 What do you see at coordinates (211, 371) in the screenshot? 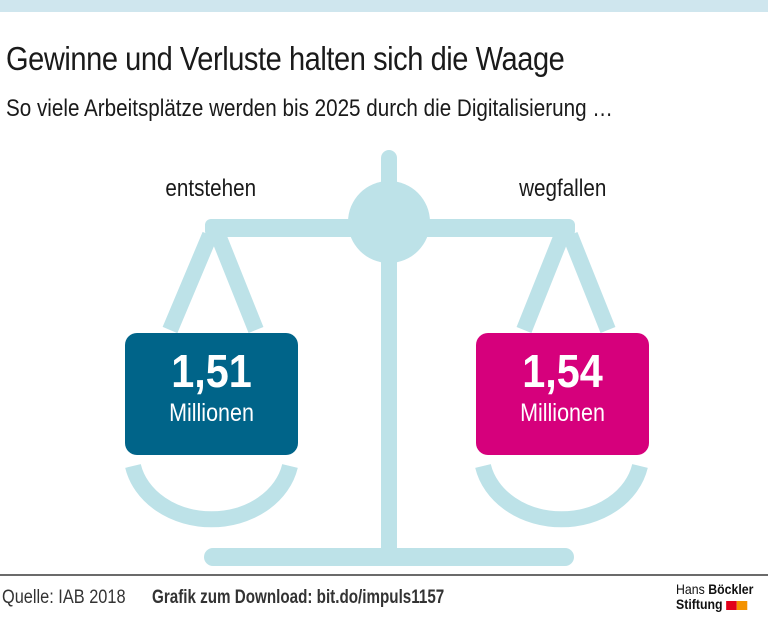
I see `value-entstehen: 1,51` at bounding box center [211, 371].